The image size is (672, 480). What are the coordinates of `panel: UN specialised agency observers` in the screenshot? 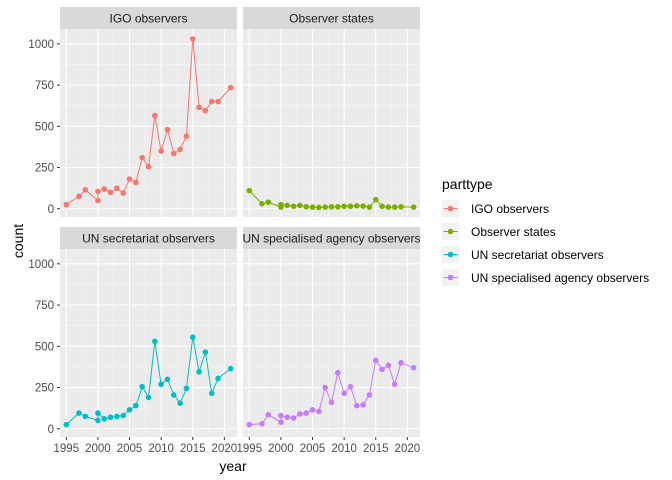 It's located at (331, 332).